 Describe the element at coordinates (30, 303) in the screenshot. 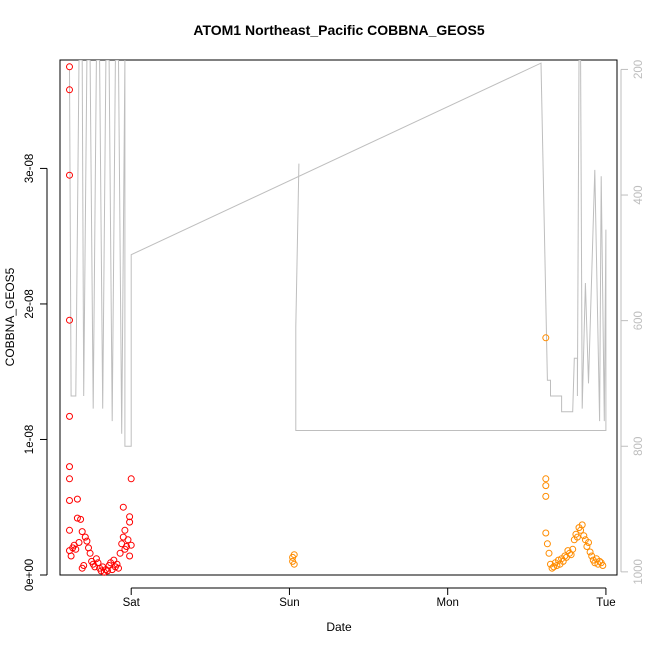

I see `y-tick-label: 2e-08` at that location.